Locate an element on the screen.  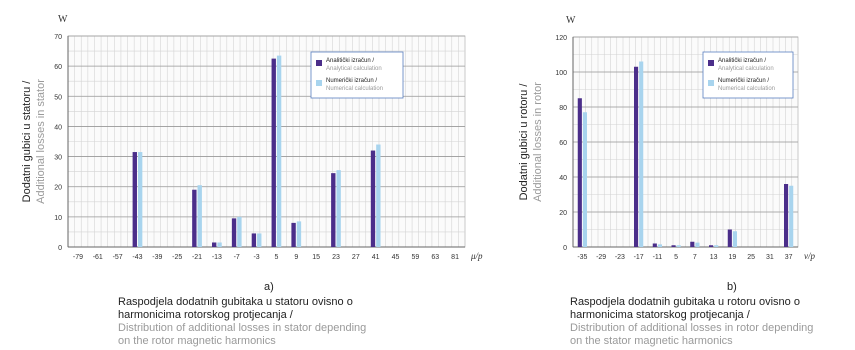
panel-label: a) is located at coordinates (269, 287).